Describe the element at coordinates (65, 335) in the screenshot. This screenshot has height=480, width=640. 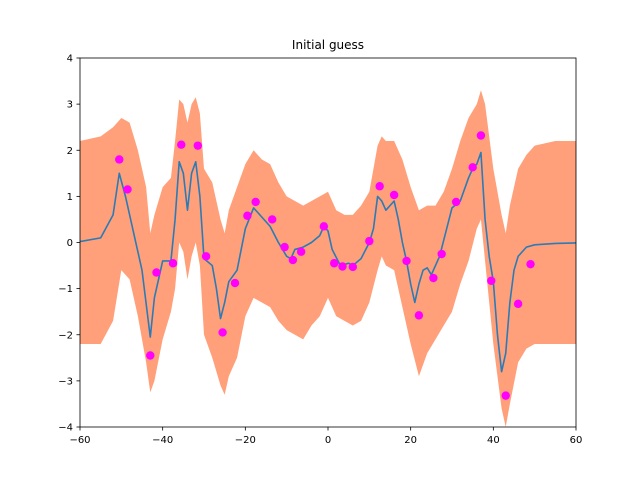
I see `y-tick-label: −2` at that location.